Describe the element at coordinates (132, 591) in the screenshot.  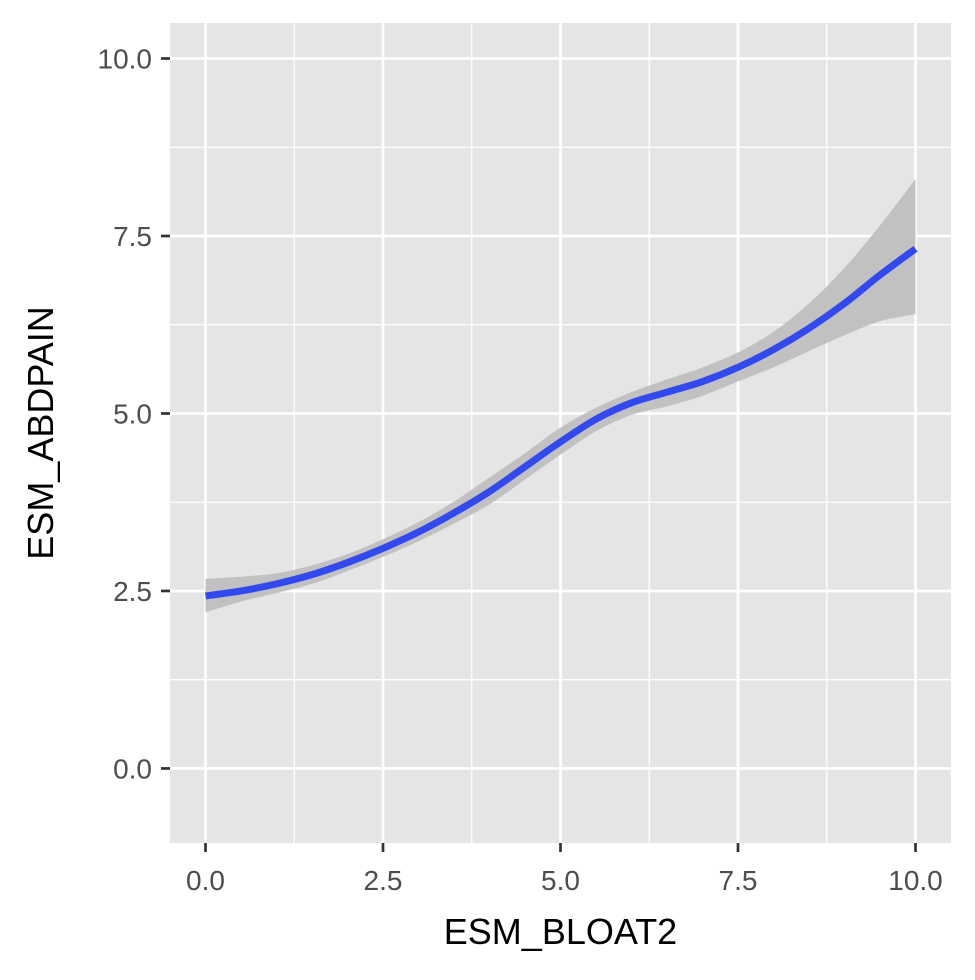
I see `y-tick-label: 2.5` at that location.